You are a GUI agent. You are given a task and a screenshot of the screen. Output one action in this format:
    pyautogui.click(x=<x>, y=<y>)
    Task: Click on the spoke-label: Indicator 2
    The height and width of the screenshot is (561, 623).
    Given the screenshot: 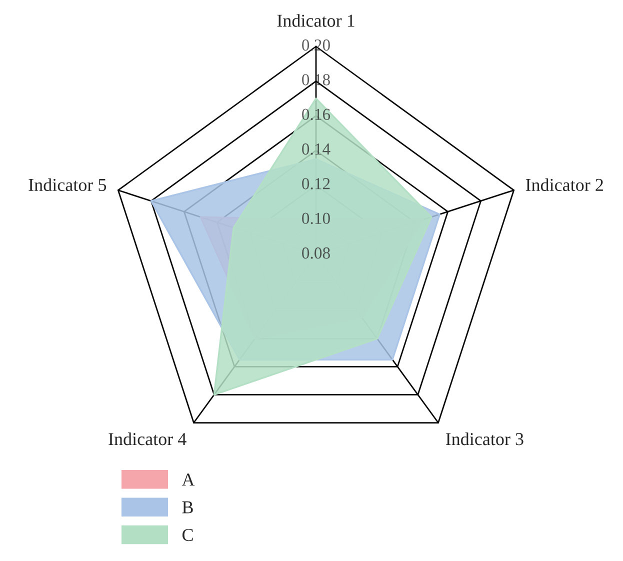 What is the action you would take?
    pyautogui.click(x=564, y=185)
    